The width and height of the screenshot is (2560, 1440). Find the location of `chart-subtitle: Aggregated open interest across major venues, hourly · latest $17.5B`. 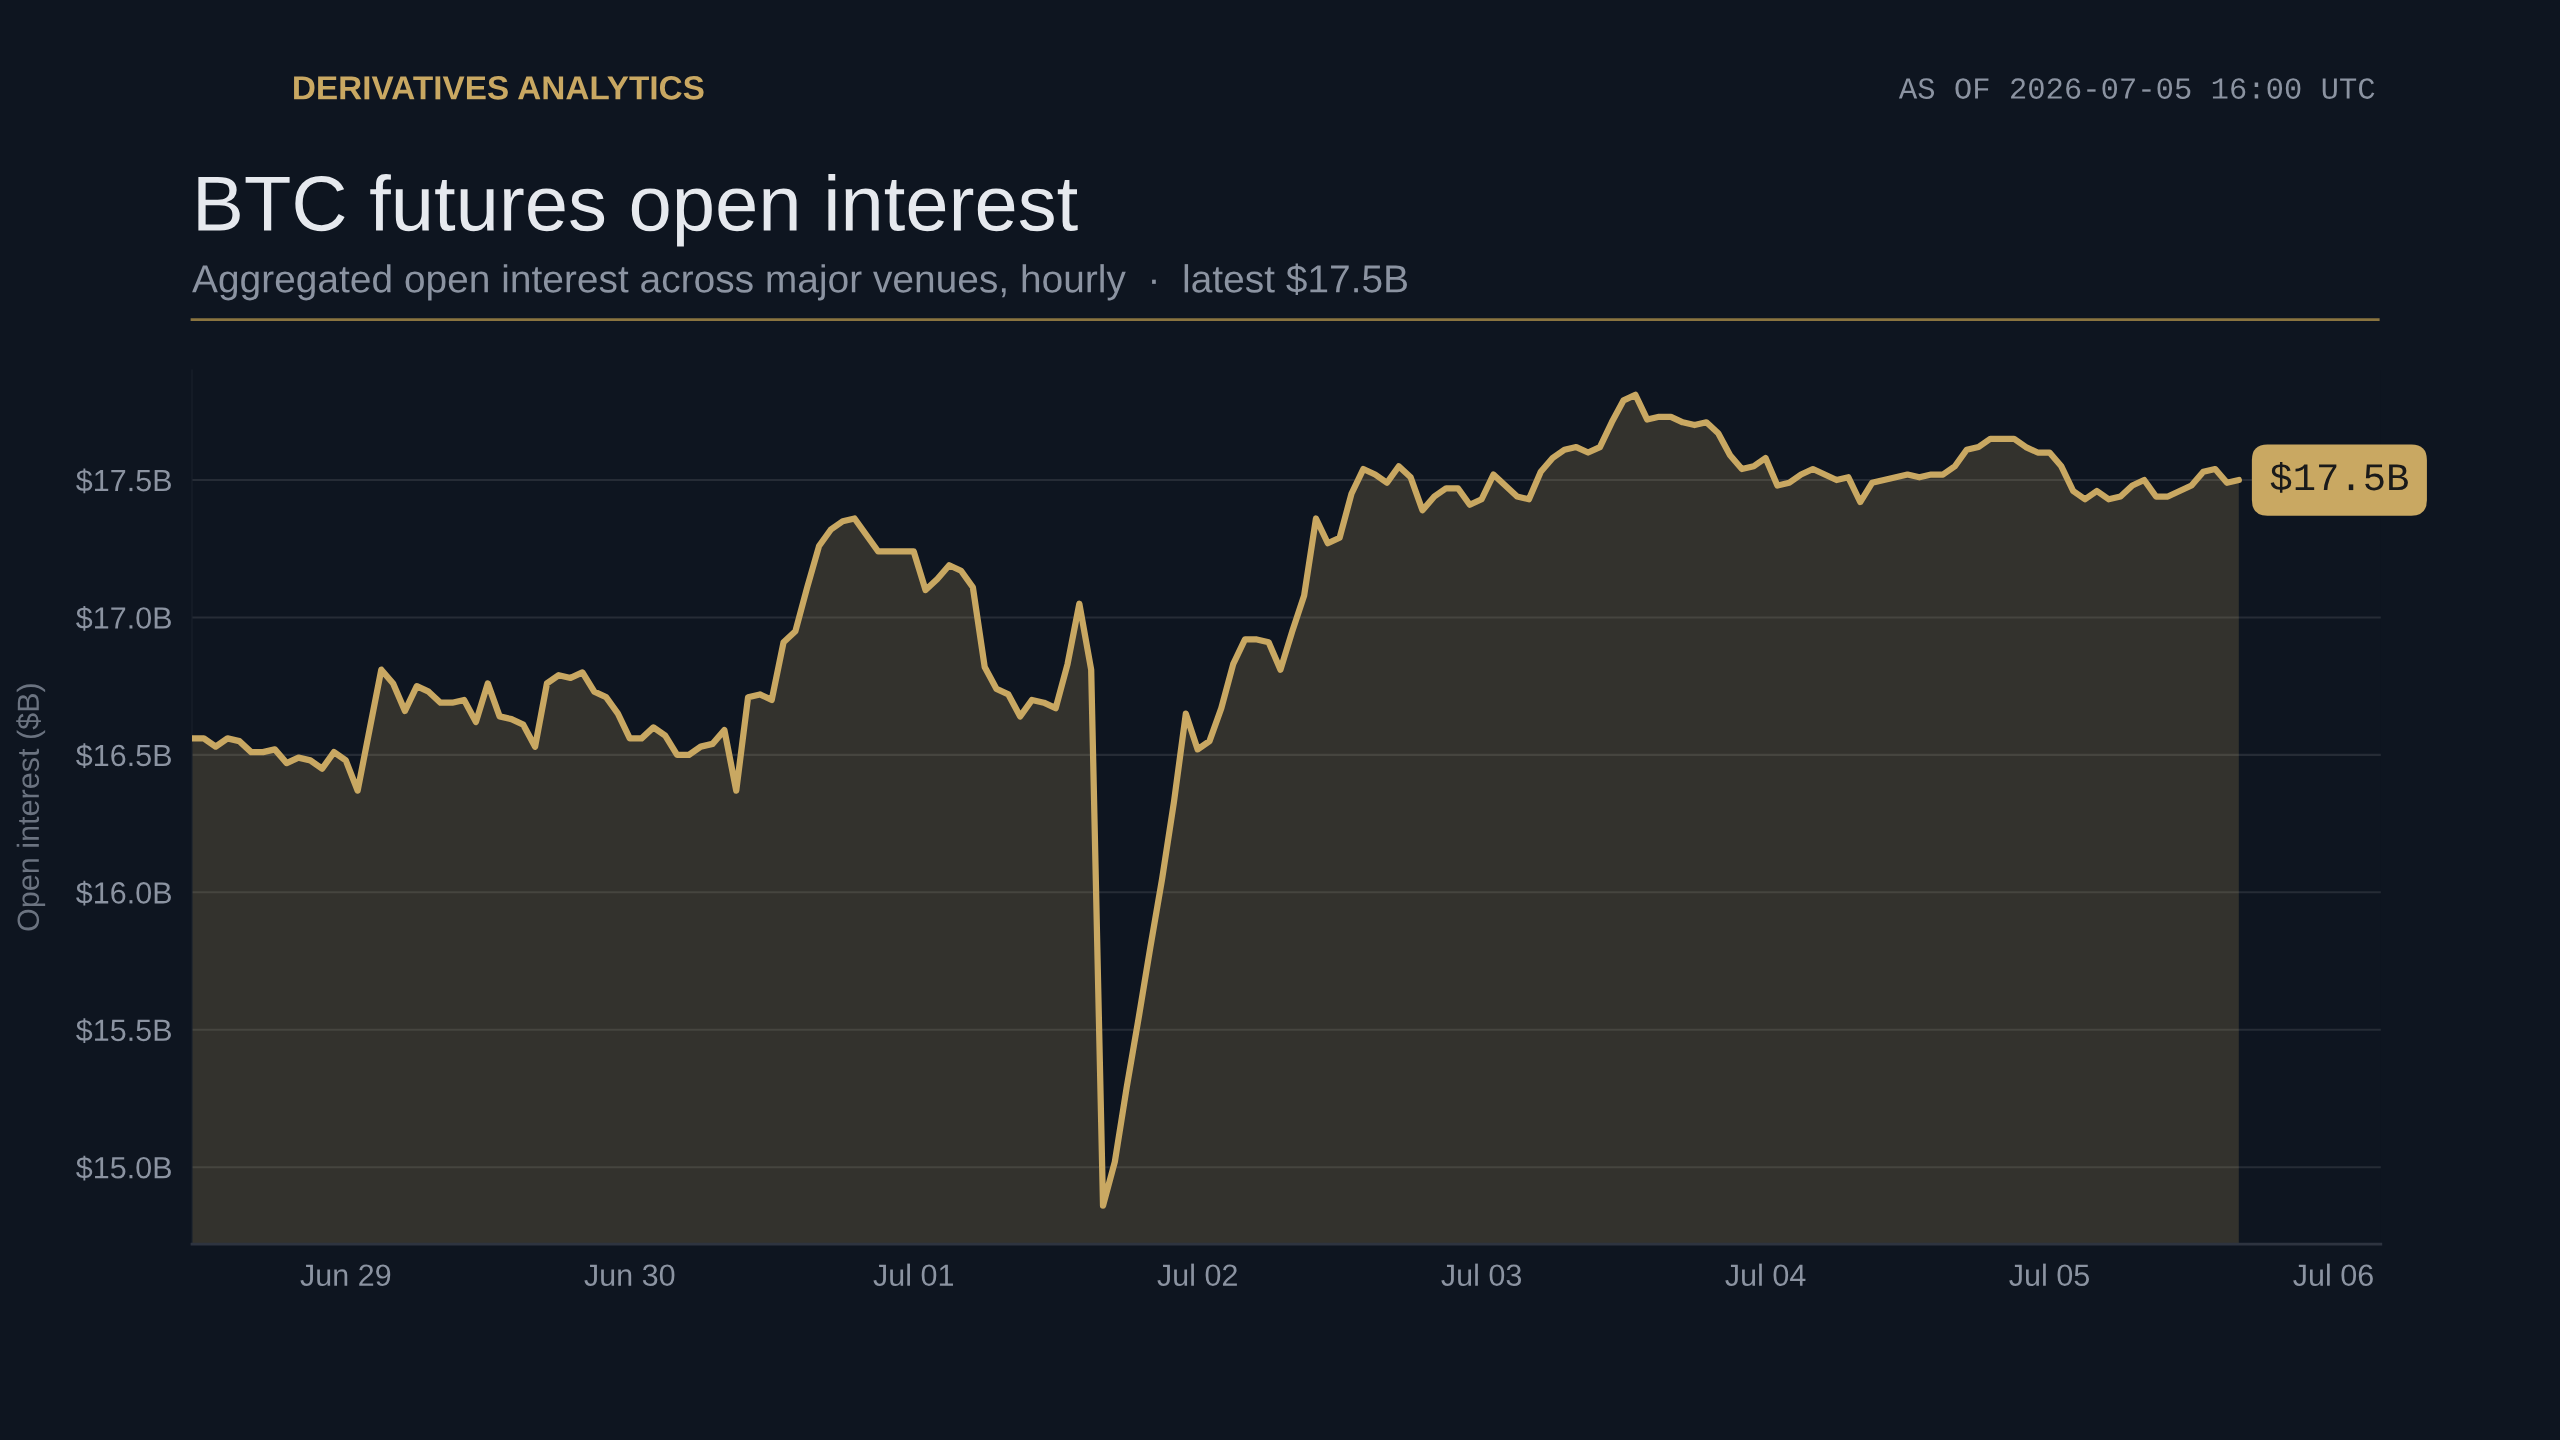

chart-subtitle: Aggregated open interest across major venues, hourly · latest $17.5B is located at coordinates (799, 282).